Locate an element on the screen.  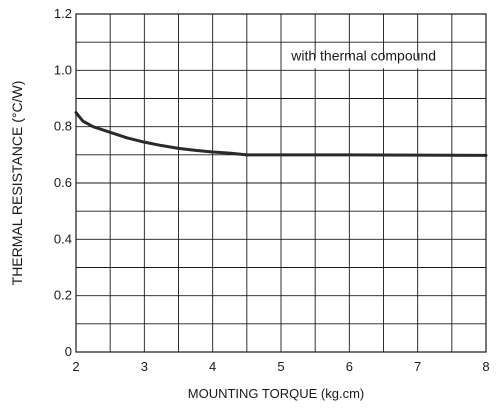
y-tick-label: 0.4 is located at coordinates (63, 238).